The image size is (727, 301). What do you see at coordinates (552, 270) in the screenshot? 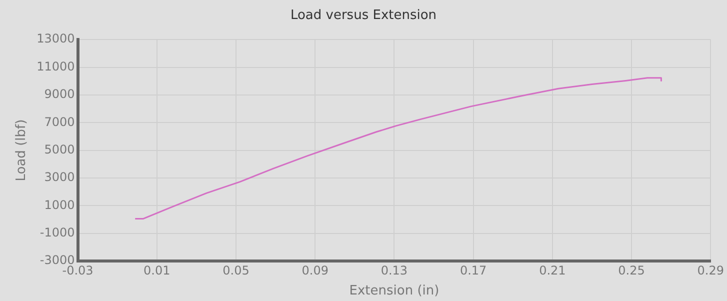
I see `x-tick-label: 0.21` at bounding box center [552, 270].